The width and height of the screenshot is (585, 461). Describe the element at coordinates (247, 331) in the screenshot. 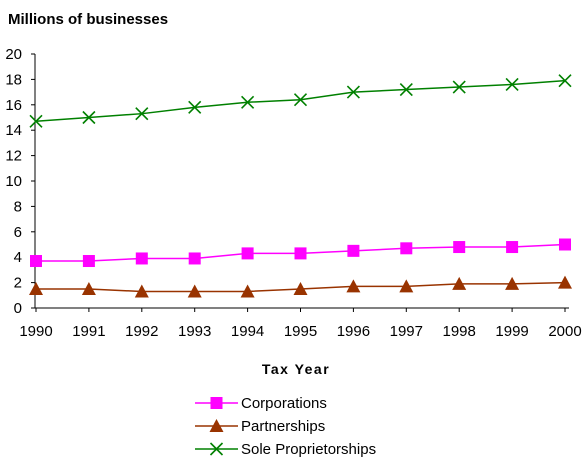

I see `x-tick-label: 1994` at that location.